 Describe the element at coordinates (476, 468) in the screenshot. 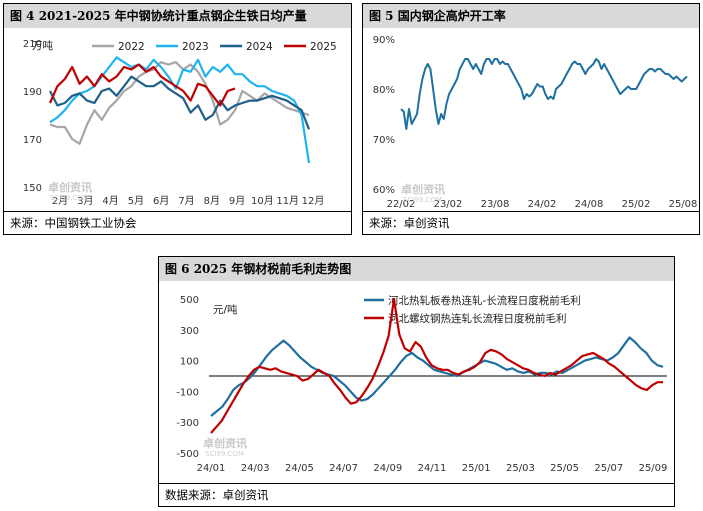

I see `x-tick-label: 25/01` at that location.